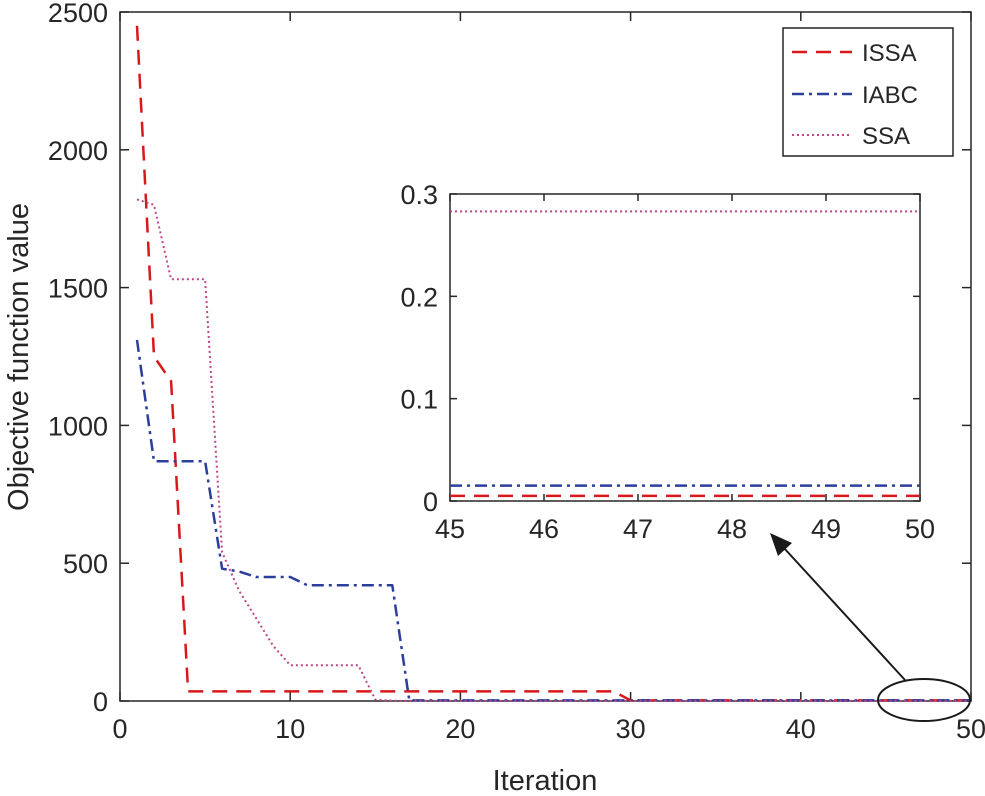  Describe the element at coordinates (886, 136) in the screenshot. I see `legend-label-ssa: SSA` at that location.